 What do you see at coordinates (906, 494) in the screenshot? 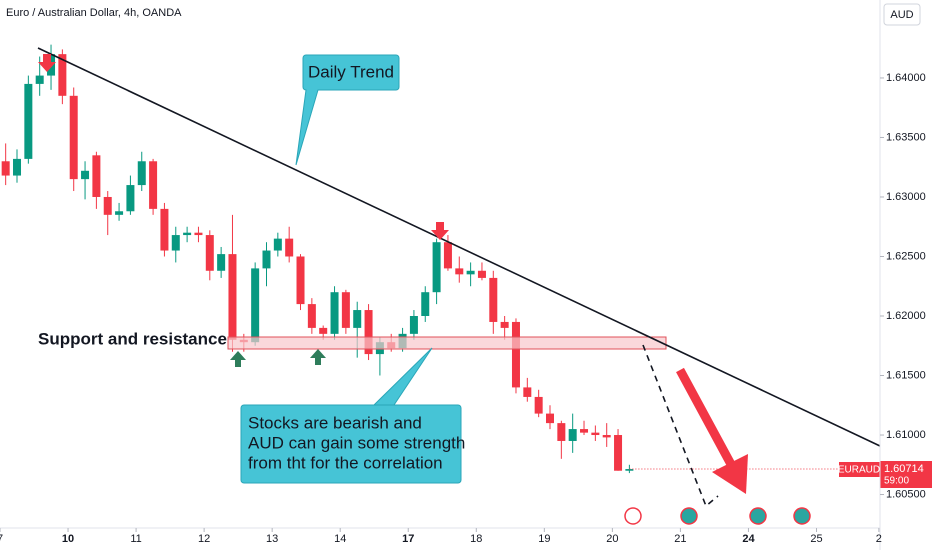
I see `y-tick-label: 1.60500` at bounding box center [906, 494].